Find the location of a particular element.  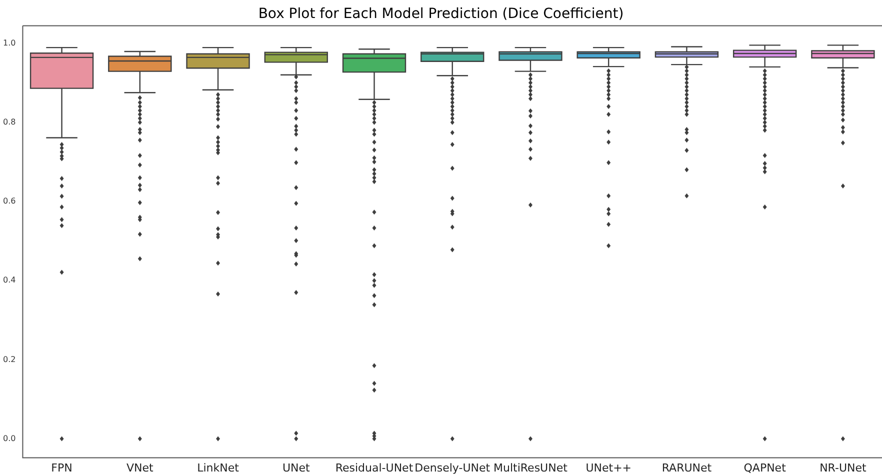

x-tick-label: Densely-UNet is located at coordinates (452, 467).